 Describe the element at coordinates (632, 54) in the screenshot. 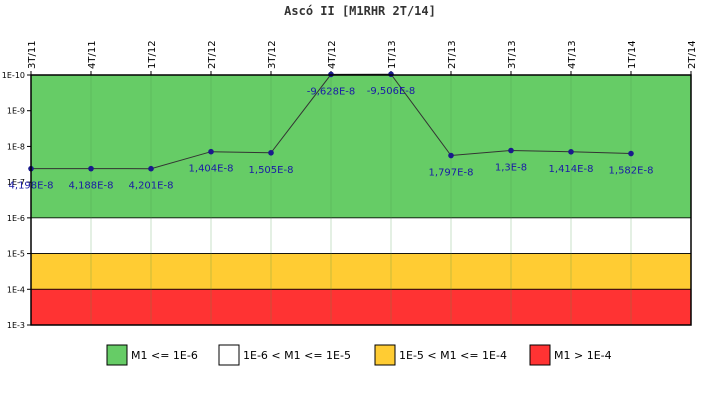

I see `x-tick-label: 1T/14` at that location.